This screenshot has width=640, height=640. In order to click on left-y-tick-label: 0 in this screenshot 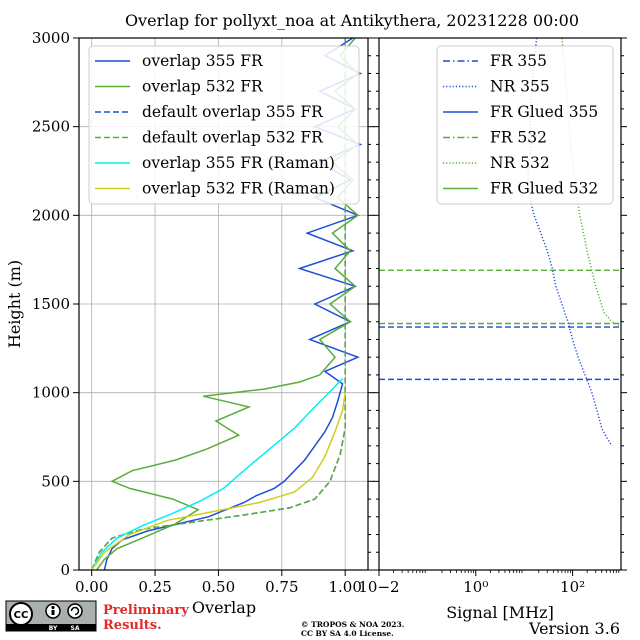, I will do `click(65, 570)`.